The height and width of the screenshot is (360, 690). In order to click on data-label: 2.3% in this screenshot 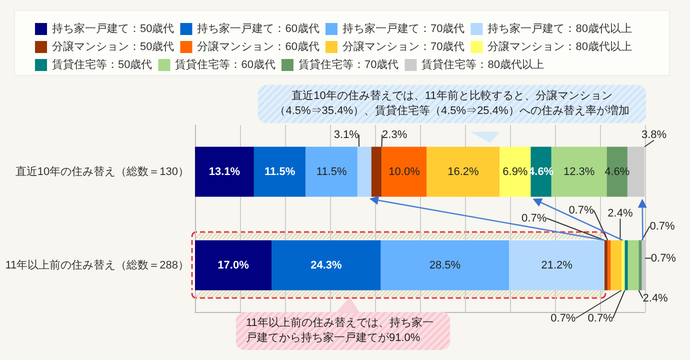, I will do `click(395, 134)`.